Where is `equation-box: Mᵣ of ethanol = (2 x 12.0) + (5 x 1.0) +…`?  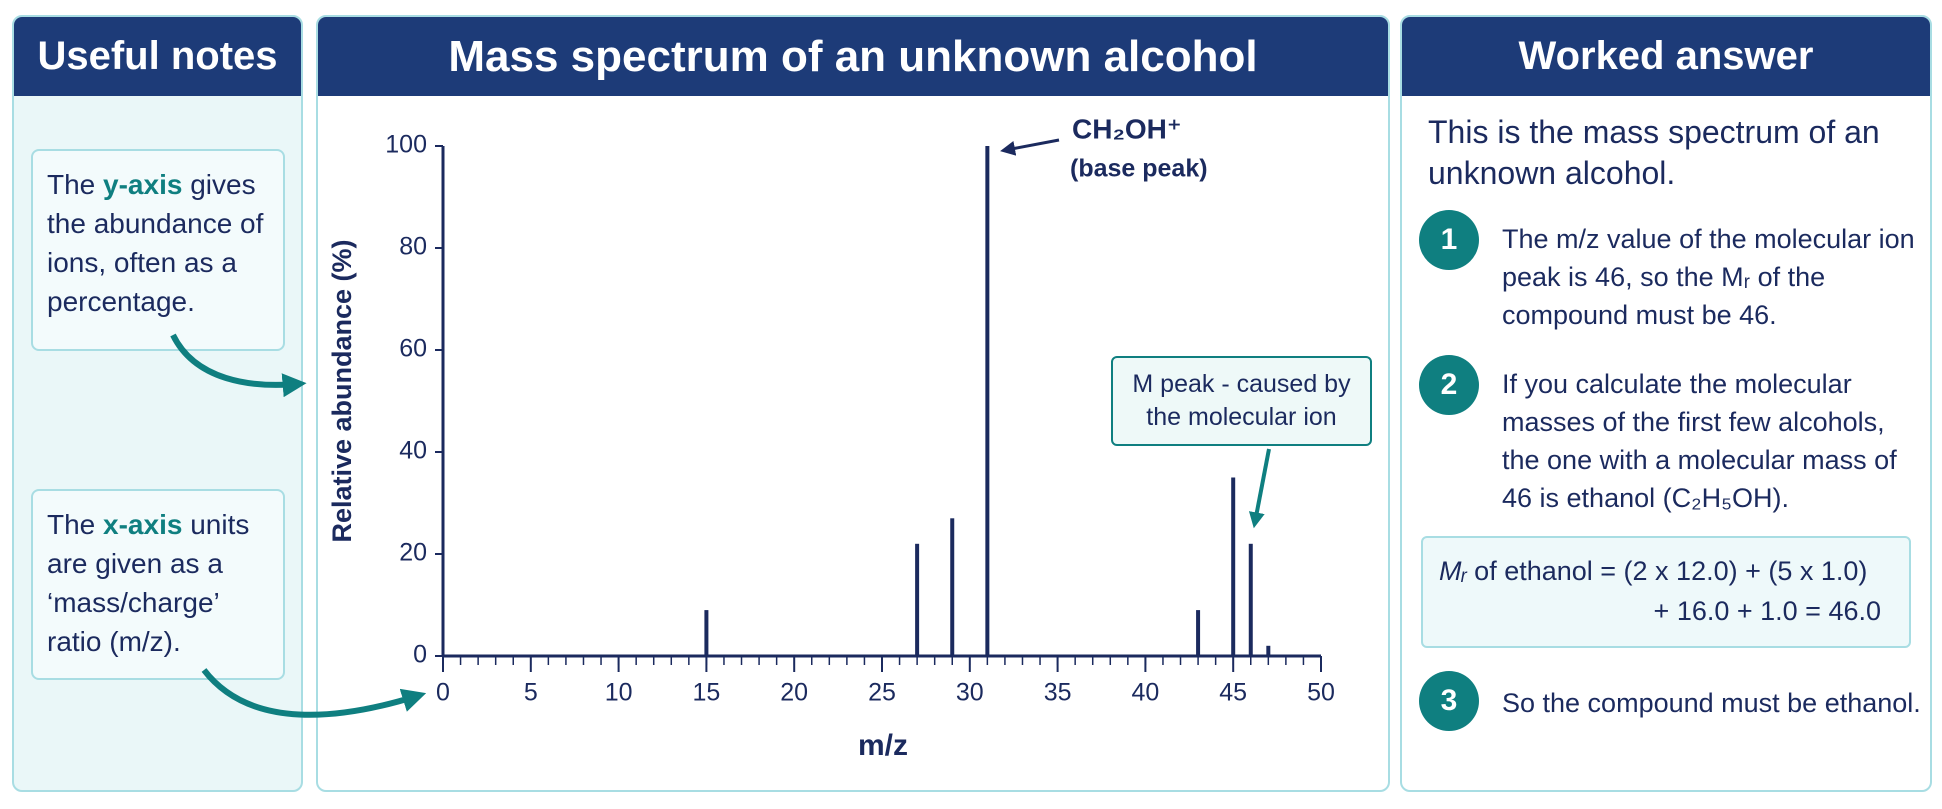 equation-box: Mᵣ of ethanol = (2 x 12.0) + (5 x 1.0) +… is located at coordinates (1666, 592).